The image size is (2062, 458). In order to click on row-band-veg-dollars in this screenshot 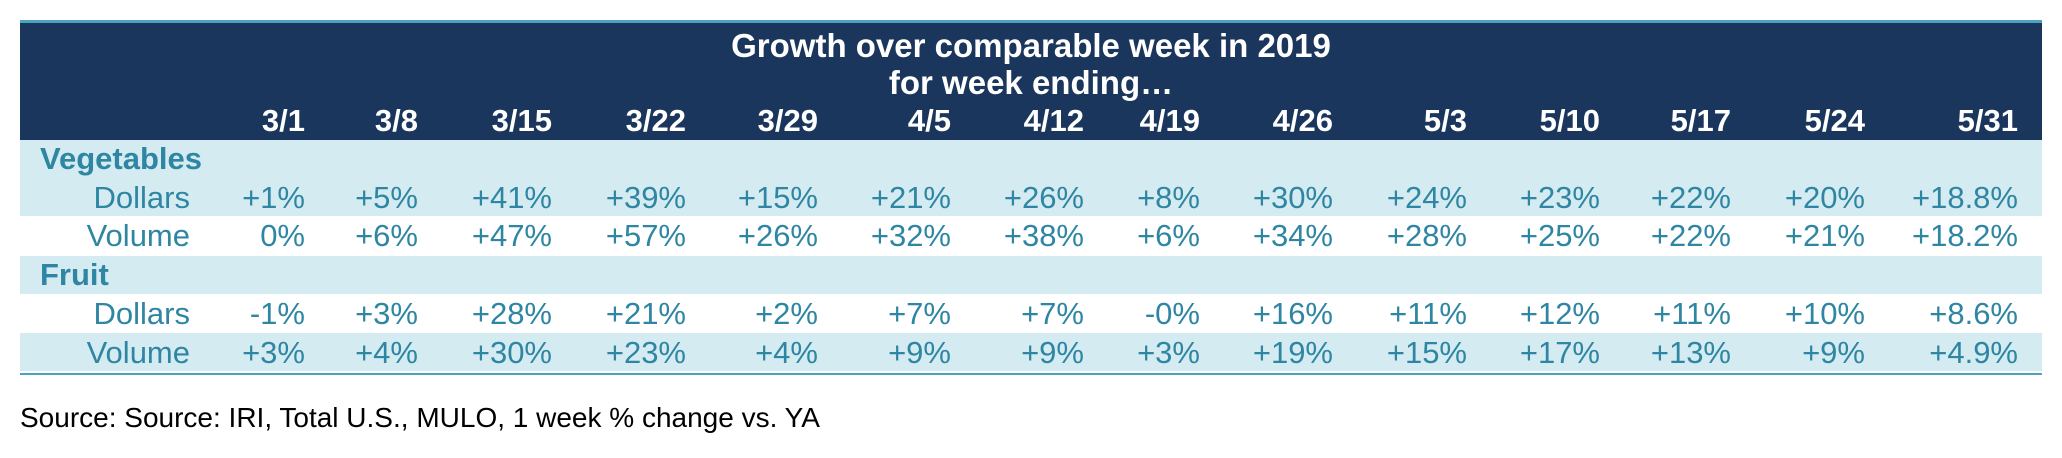, I will do `click(1031, 197)`.